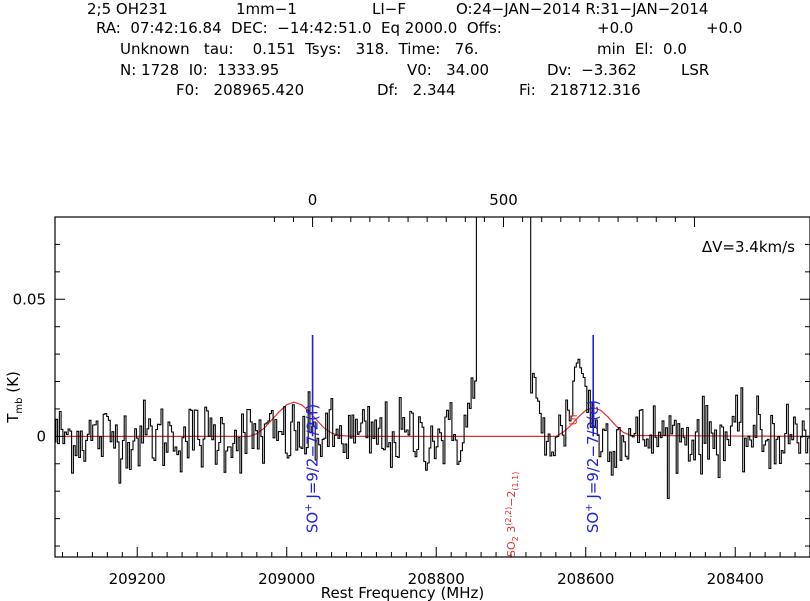  Describe the element at coordinates (724, 28) in the screenshot. I see `header-offs-2: +0.0` at that location.